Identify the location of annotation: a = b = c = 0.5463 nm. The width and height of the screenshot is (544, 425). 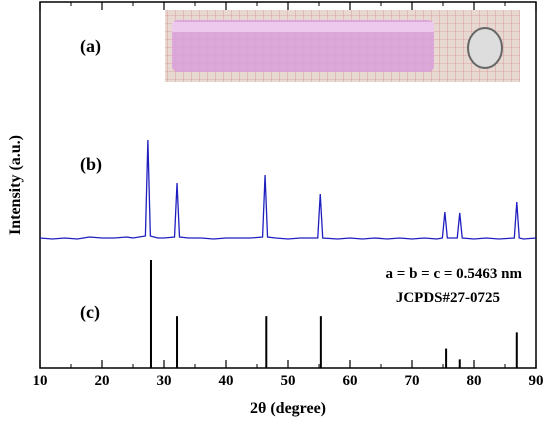
(454, 274).